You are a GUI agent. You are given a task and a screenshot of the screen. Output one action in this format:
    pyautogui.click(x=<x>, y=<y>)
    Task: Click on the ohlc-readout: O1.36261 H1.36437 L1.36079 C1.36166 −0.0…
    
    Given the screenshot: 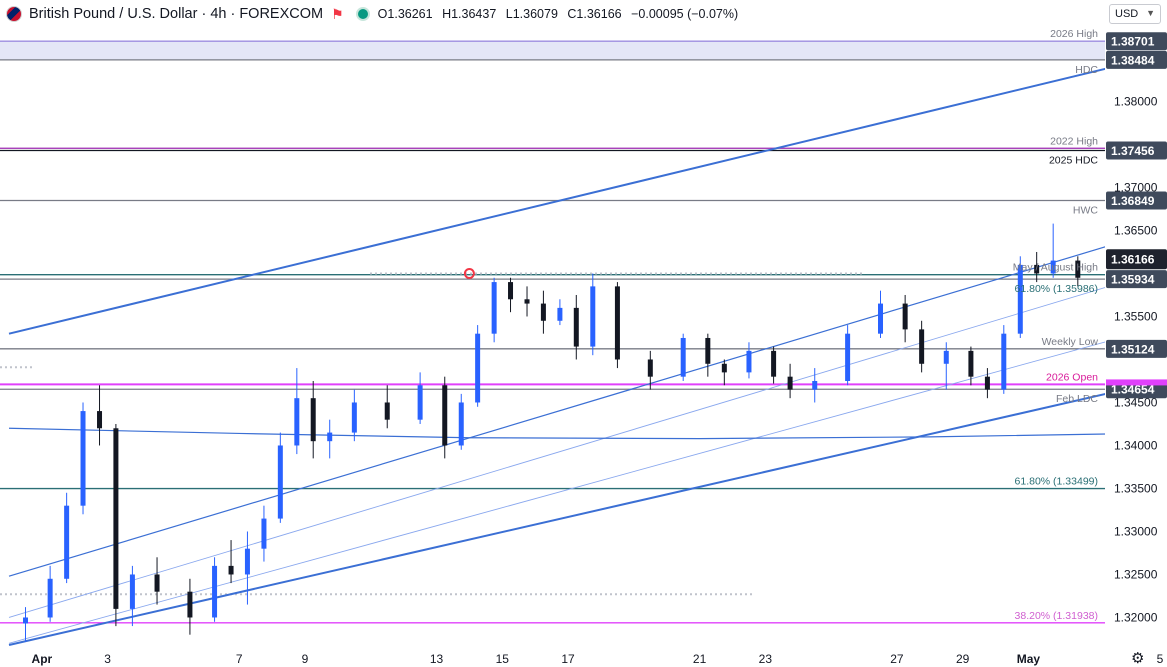 What is the action you would take?
    pyautogui.click(x=561, y=14)
    